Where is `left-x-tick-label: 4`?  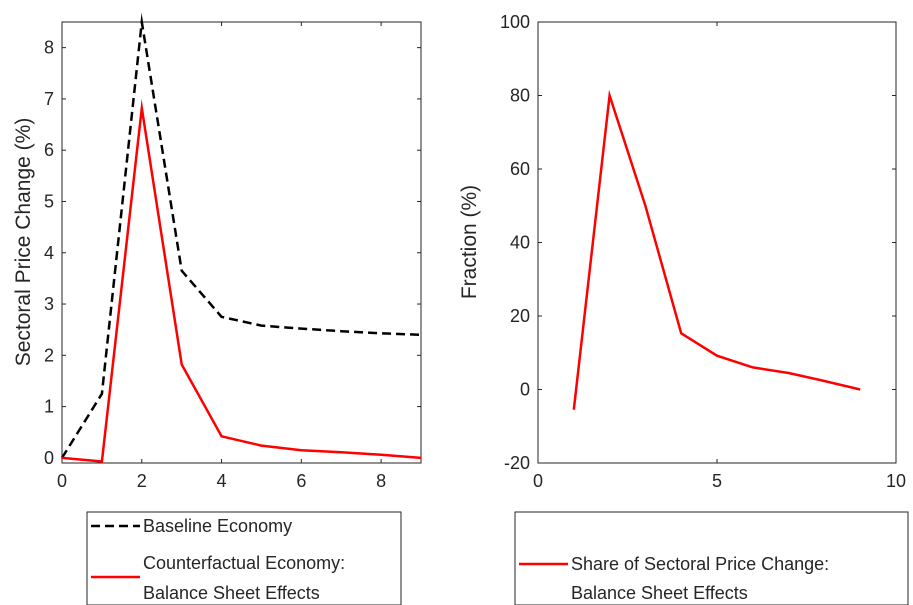 left-x-tick-label: 4 is located at coordinates (222, 481).